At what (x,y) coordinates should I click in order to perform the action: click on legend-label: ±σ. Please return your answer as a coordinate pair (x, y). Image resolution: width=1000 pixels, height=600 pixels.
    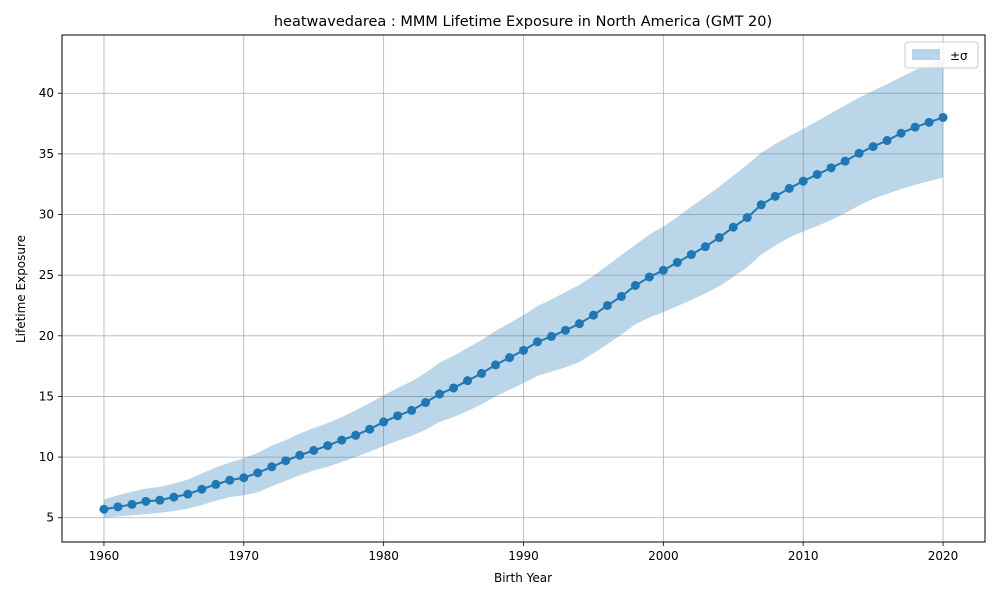
    Looking at the image, I should click on (959, 56).